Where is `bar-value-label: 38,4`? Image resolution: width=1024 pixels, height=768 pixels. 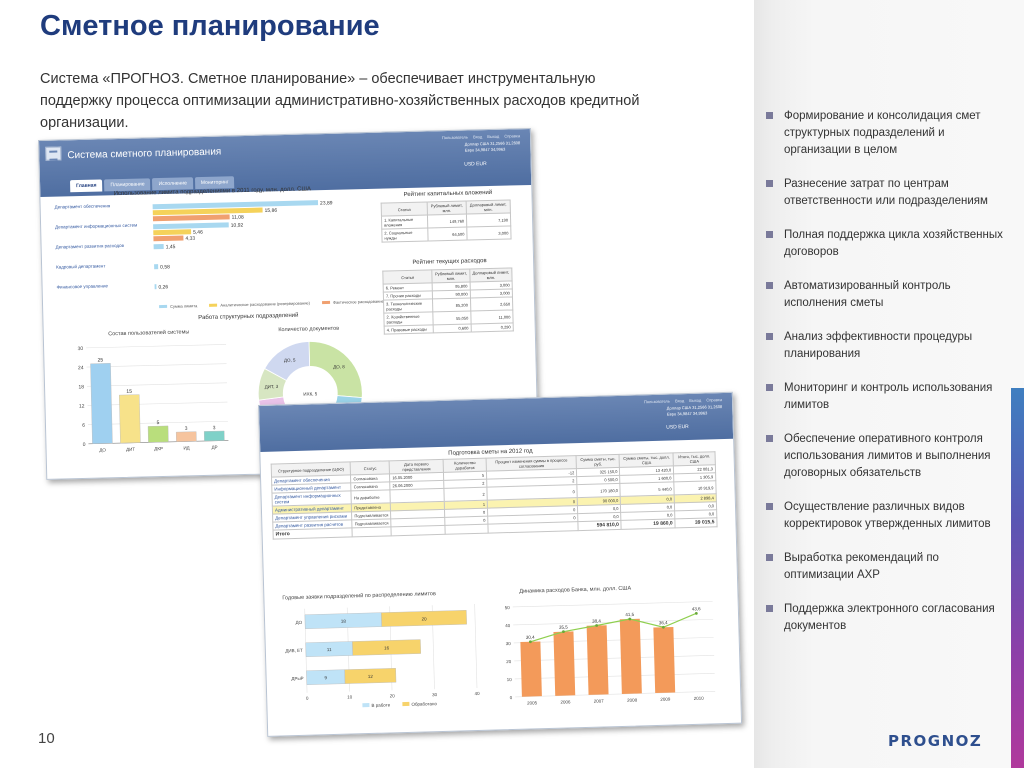 bar-value-label: 38,4 is located at coordinates (596, 620).